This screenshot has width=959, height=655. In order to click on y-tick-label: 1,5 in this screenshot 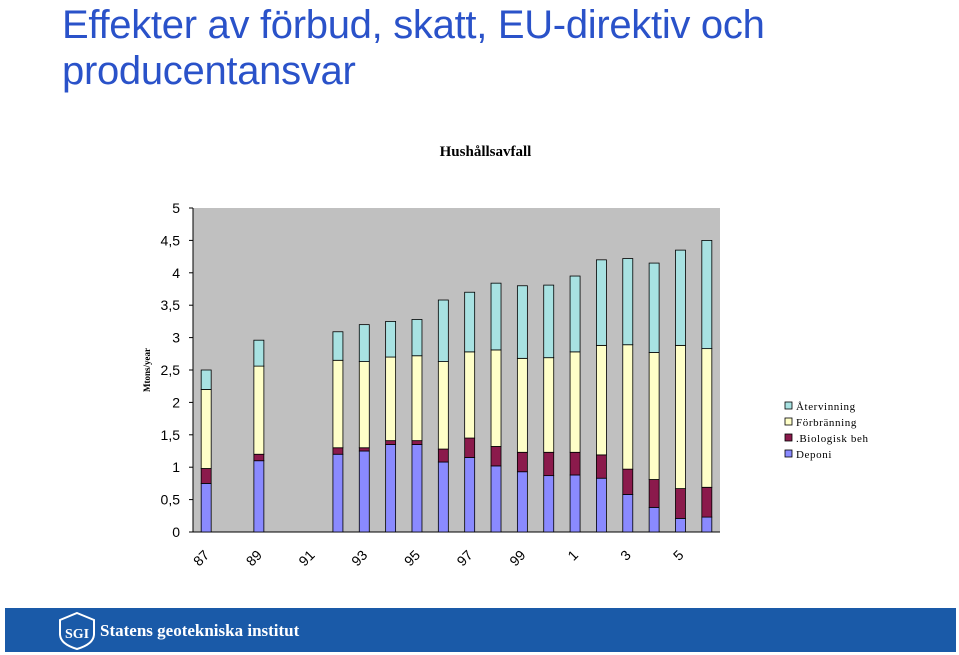, I will do `click(171, 435)`.